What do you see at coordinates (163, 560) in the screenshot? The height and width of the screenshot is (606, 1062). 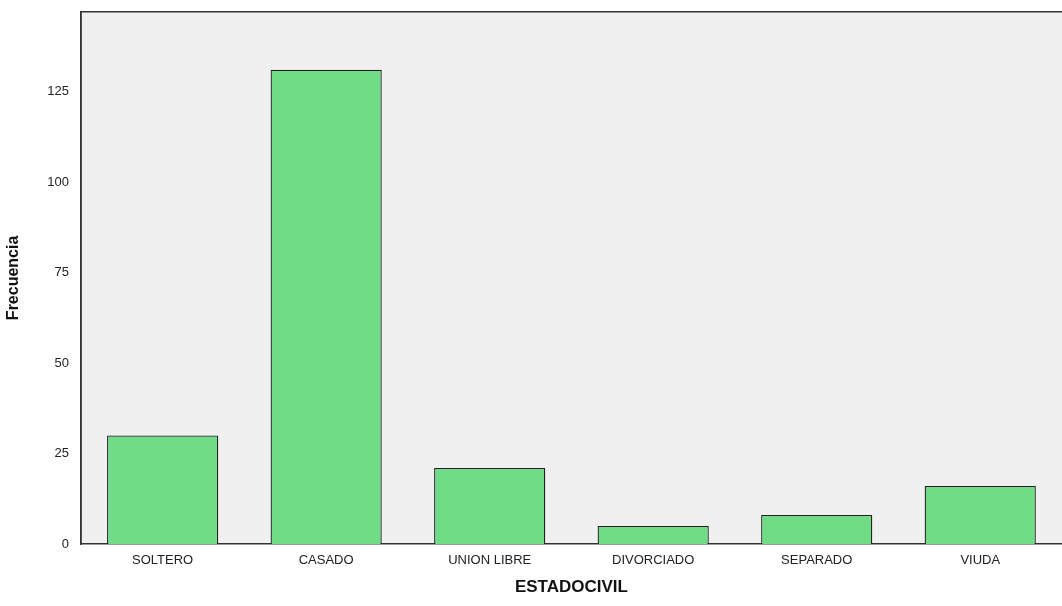 I see `x-tick-label: SOLTERO` at bounding box center [163, 560].